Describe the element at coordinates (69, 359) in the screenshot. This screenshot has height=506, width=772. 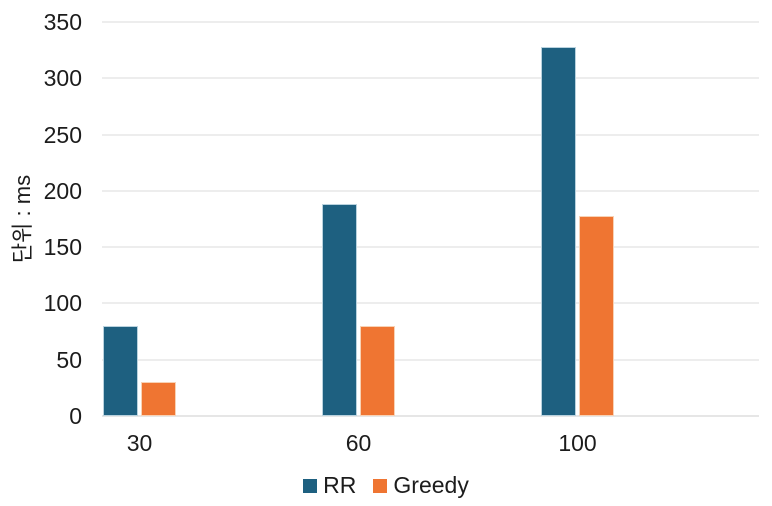
I see `y-tick-label-50: 50` at that location.